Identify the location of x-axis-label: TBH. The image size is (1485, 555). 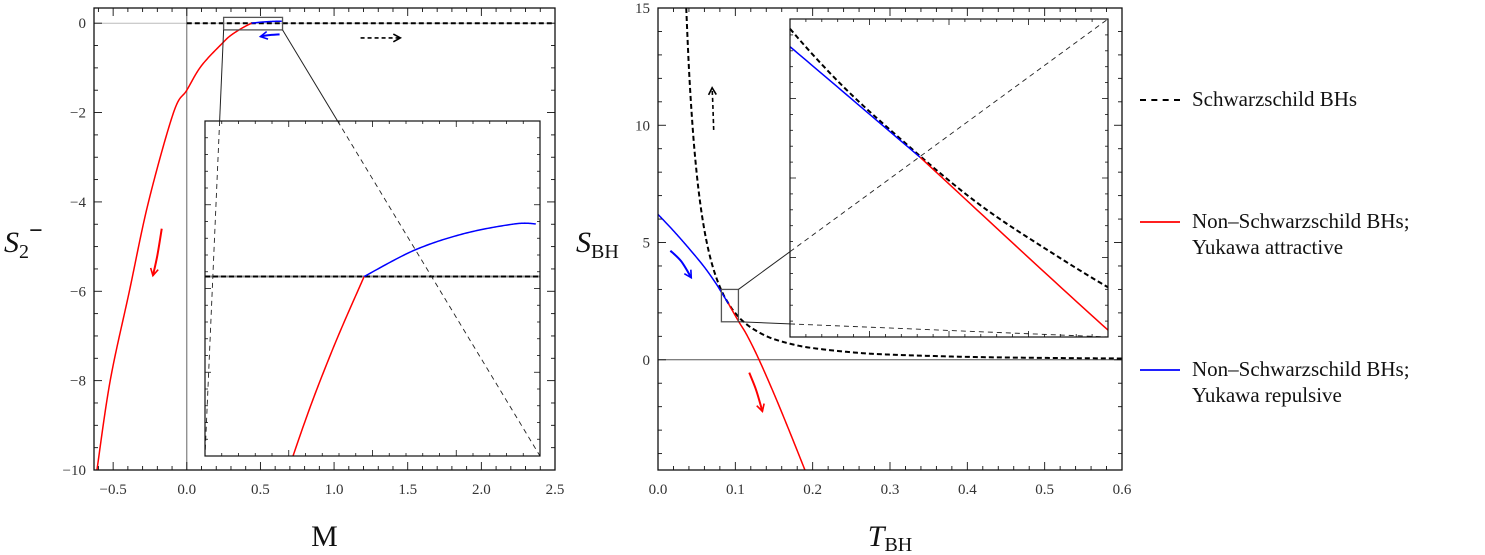
(890, 537).